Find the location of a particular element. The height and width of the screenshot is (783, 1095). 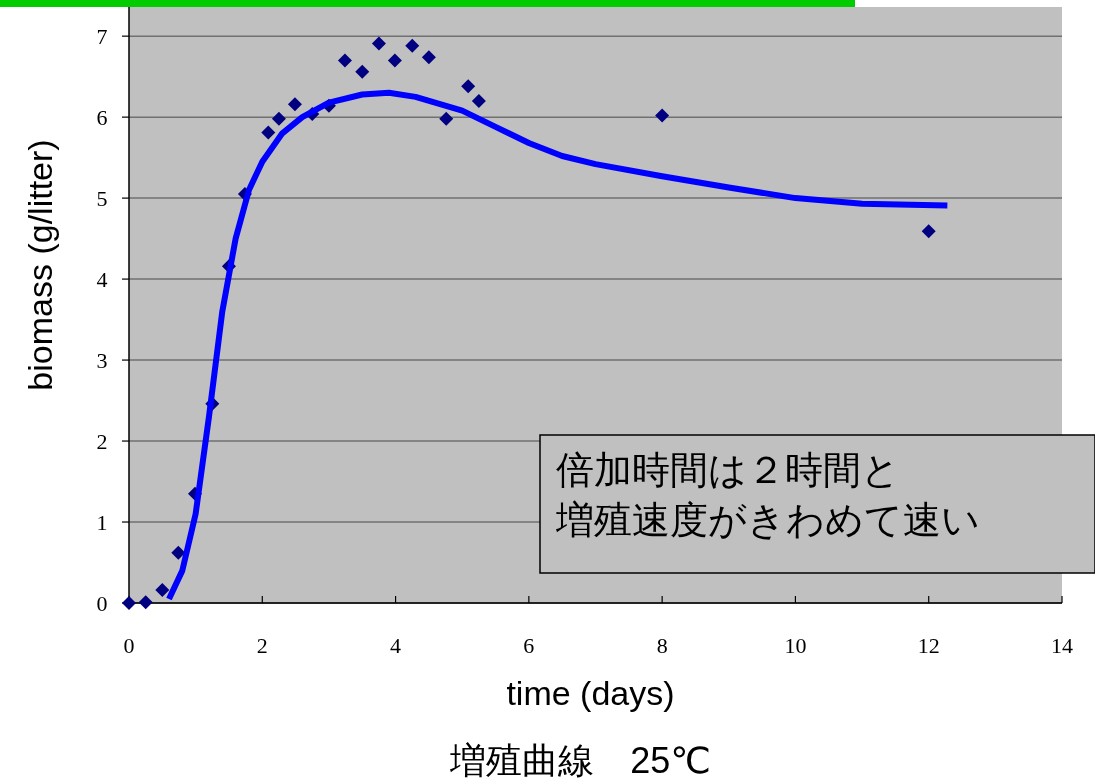

annotation: 増殖速度がきわめて速い is located at coordinates (767, 520).